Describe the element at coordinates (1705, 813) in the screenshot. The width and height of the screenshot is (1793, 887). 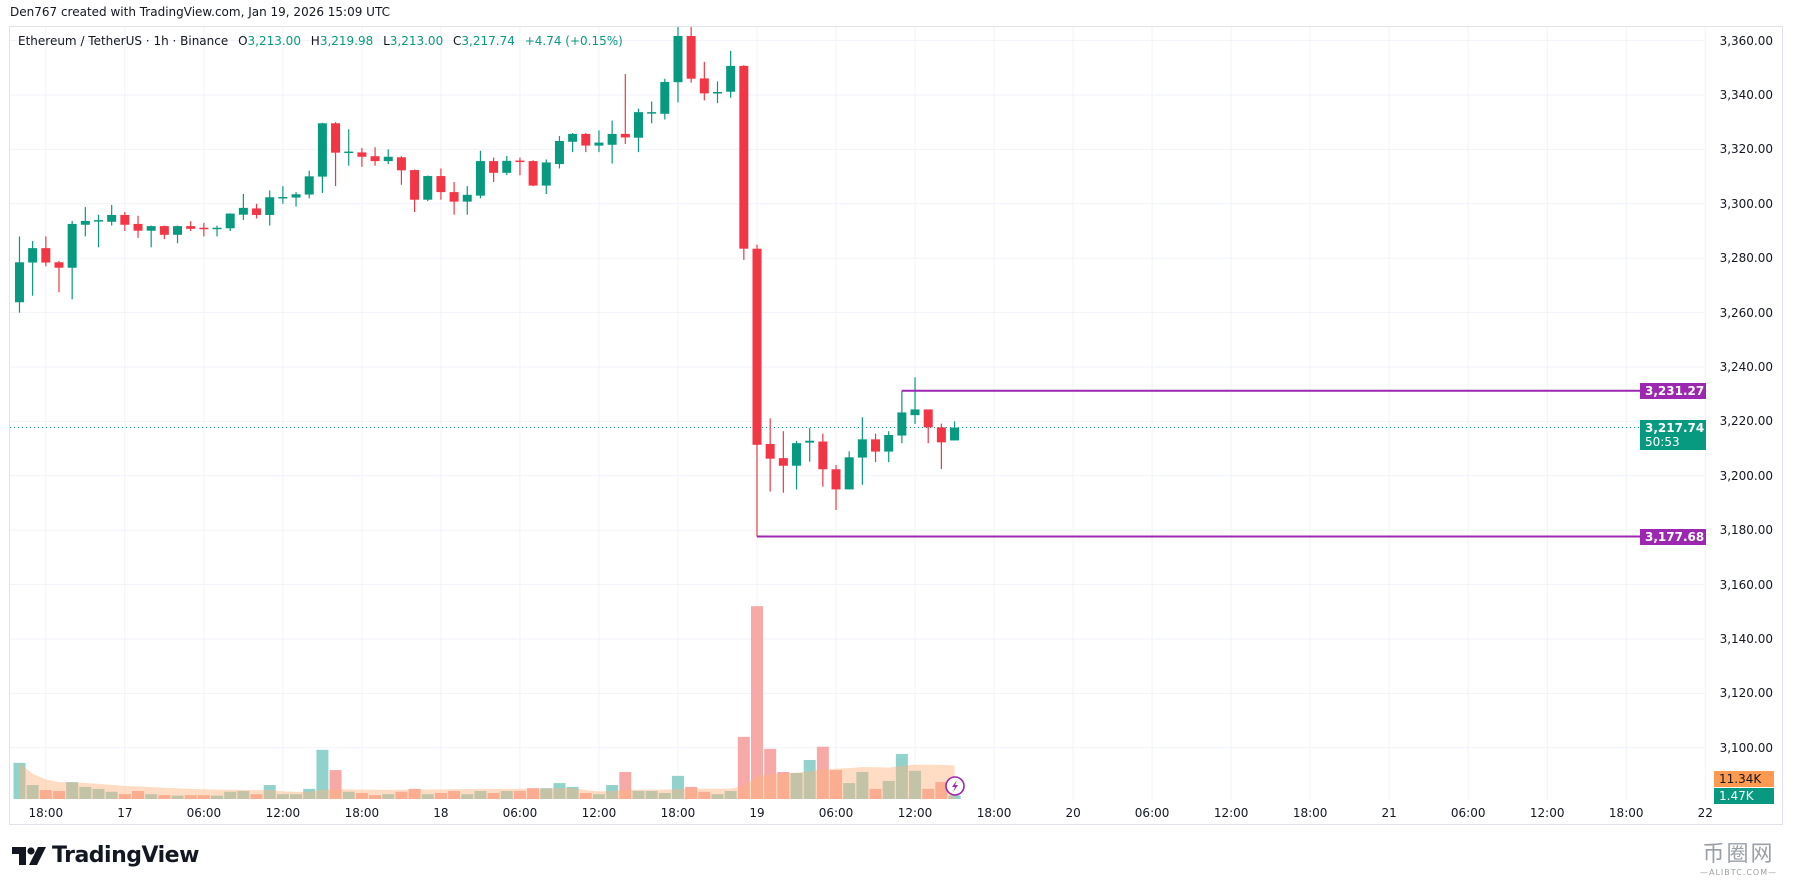
I see `time-axis-label: 22` at that location.